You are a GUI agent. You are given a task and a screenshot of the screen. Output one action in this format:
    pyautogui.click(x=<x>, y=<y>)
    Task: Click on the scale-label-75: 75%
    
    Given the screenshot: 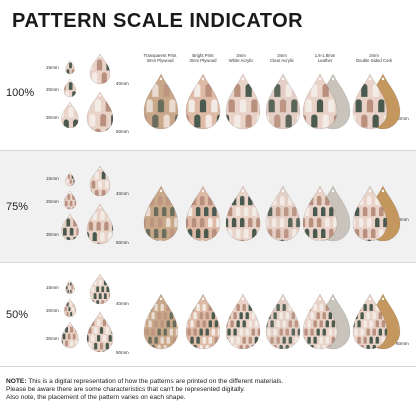 What is the action you would take?
    pyautogui.click(x=17, y=207)
    